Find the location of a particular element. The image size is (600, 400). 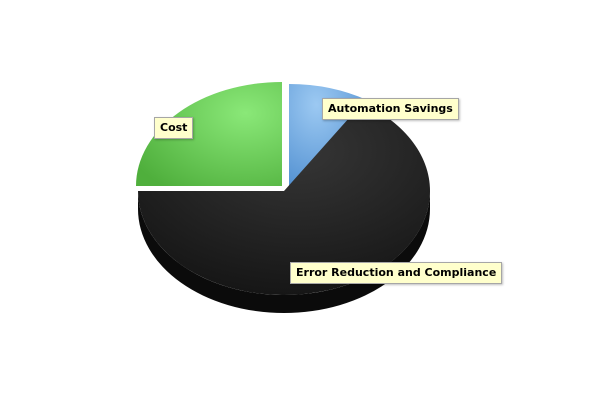

slice-label-automation-savings: Automation Savings is located at coordinates (390, 109).